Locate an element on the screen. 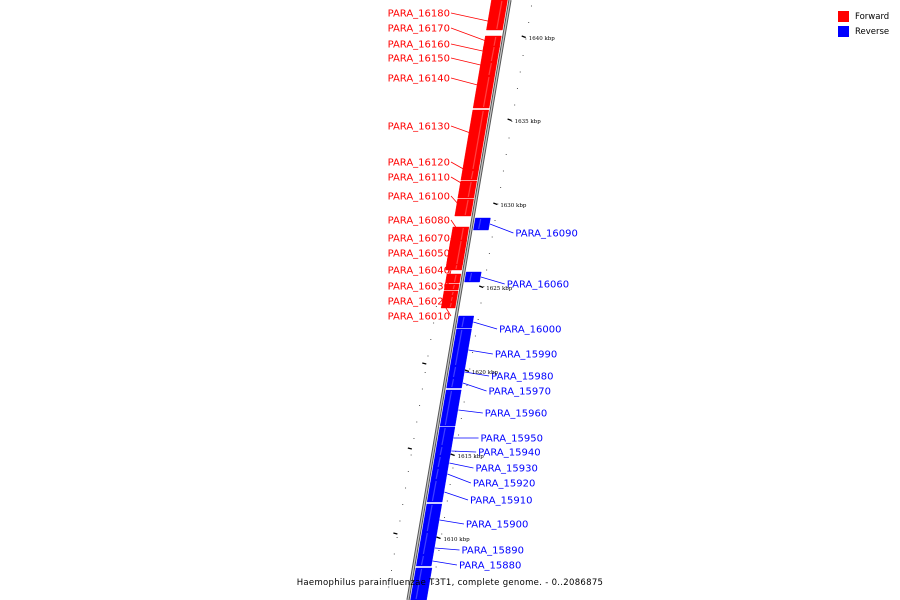 The width and height of the screenshot is (900, 600). gene-label-para-16130: PARA_16130 is located at coordinates (419, 127).